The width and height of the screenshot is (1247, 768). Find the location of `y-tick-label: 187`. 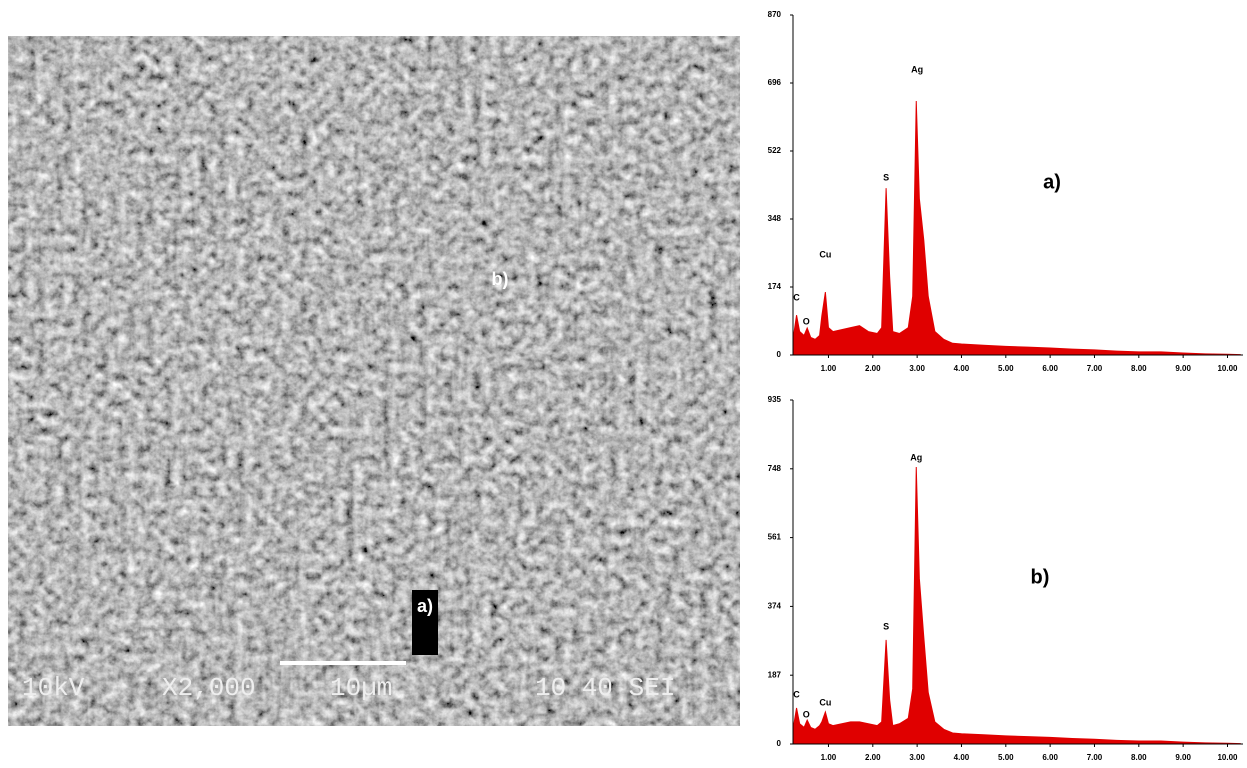

y-tick-label: 187 is located at coordinates (775, 674).